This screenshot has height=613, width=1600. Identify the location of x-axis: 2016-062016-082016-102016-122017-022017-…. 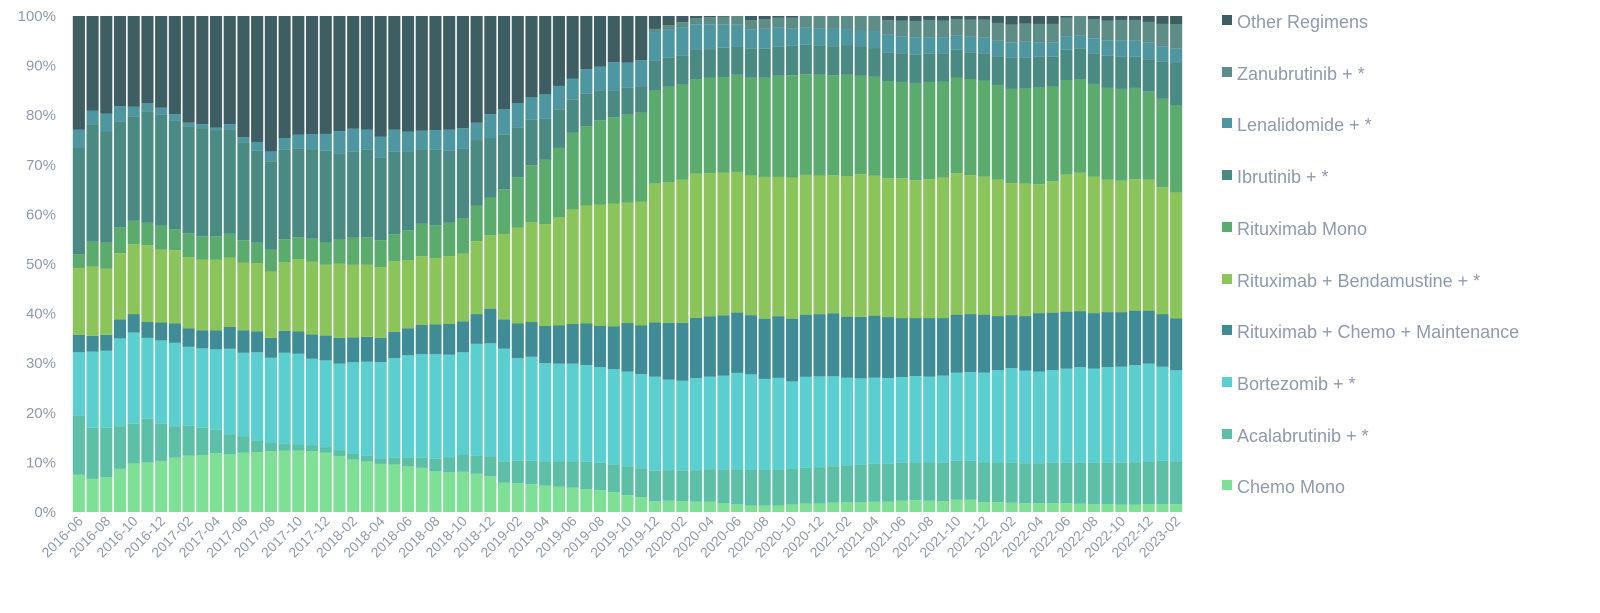
(610, 537).